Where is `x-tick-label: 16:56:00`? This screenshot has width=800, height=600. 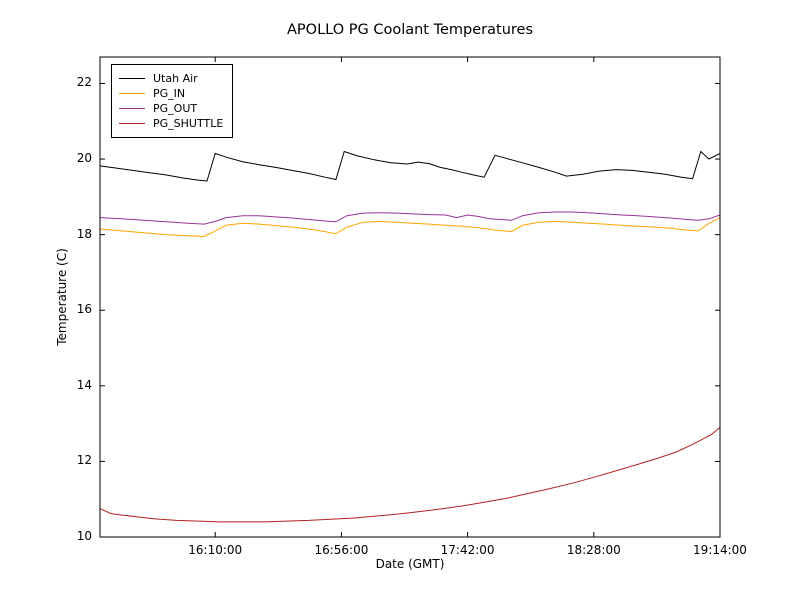
x-tick-label: 16:56:00 is located at coordinates (341, 550).